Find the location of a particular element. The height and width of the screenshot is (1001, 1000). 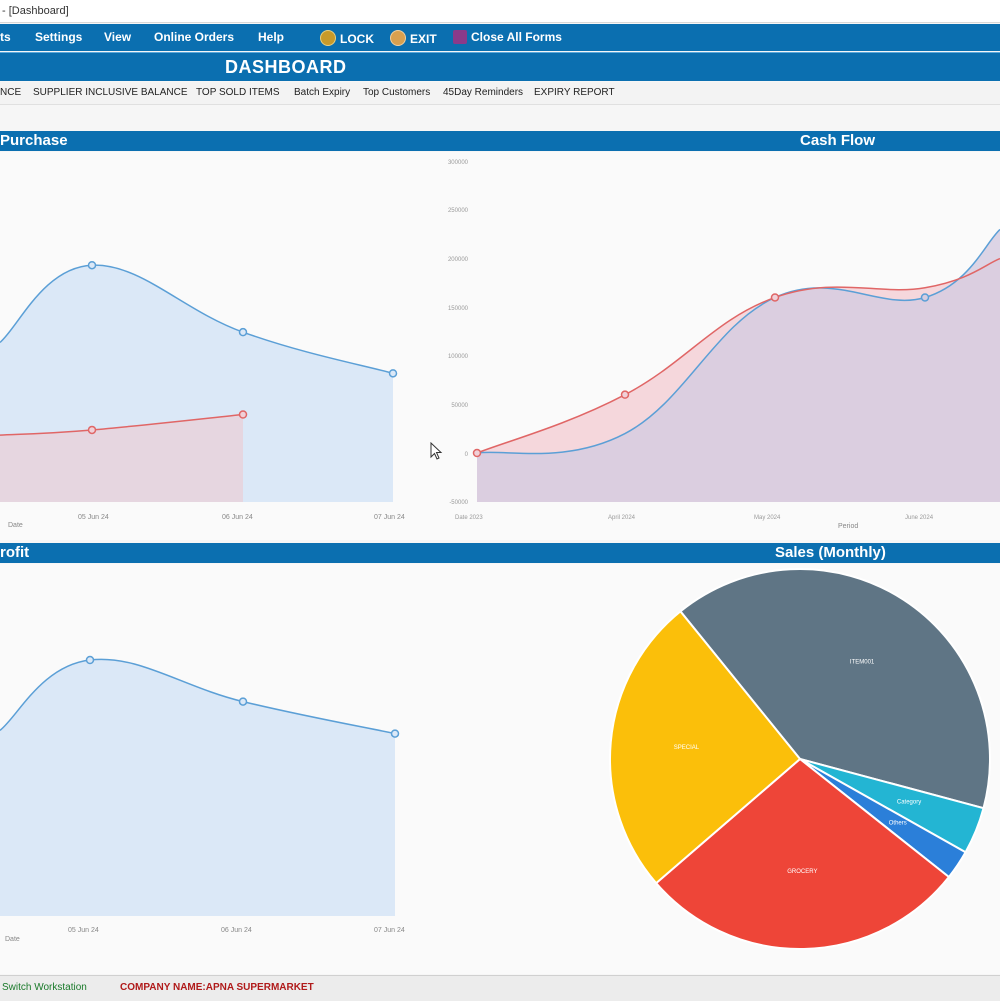

pie-slice-grocery is located at coordinates (802, 853).